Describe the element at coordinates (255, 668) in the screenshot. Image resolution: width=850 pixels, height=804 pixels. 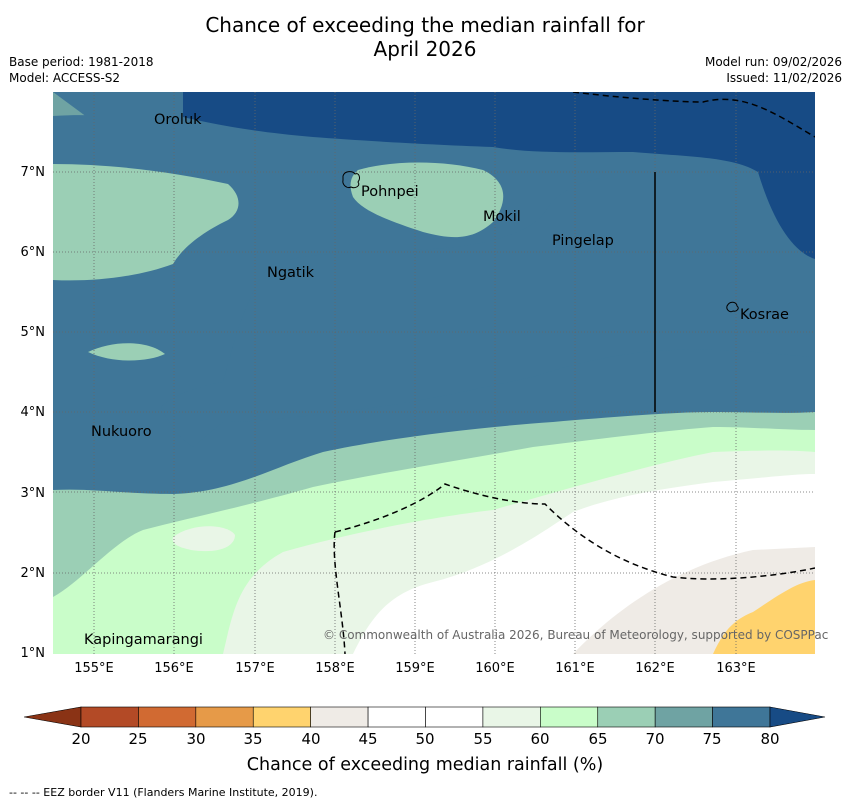
I see `lon-label: 157°E` at that location.